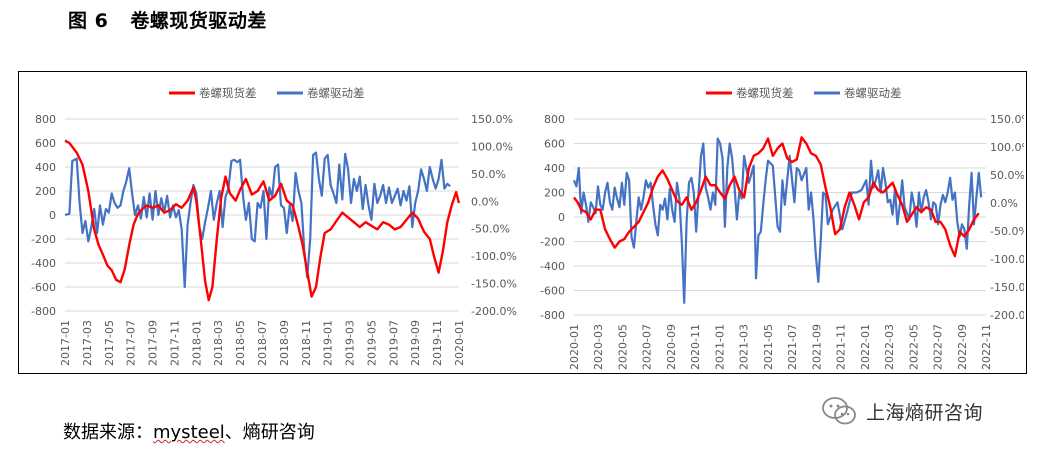 The width and height of the screenshot is (1057, 457). I want to click on x-tick-label: 2022-11, so click(986, 347).